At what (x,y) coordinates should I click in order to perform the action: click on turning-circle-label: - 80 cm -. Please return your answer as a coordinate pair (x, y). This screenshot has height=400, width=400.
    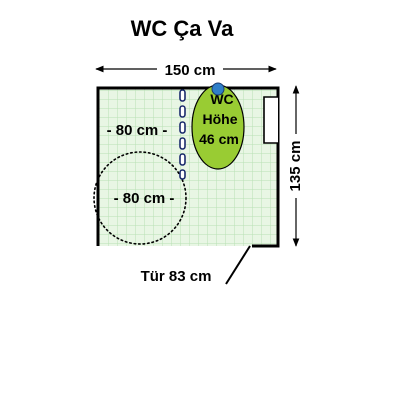
    Looking at the image, I should click on (144, 198).